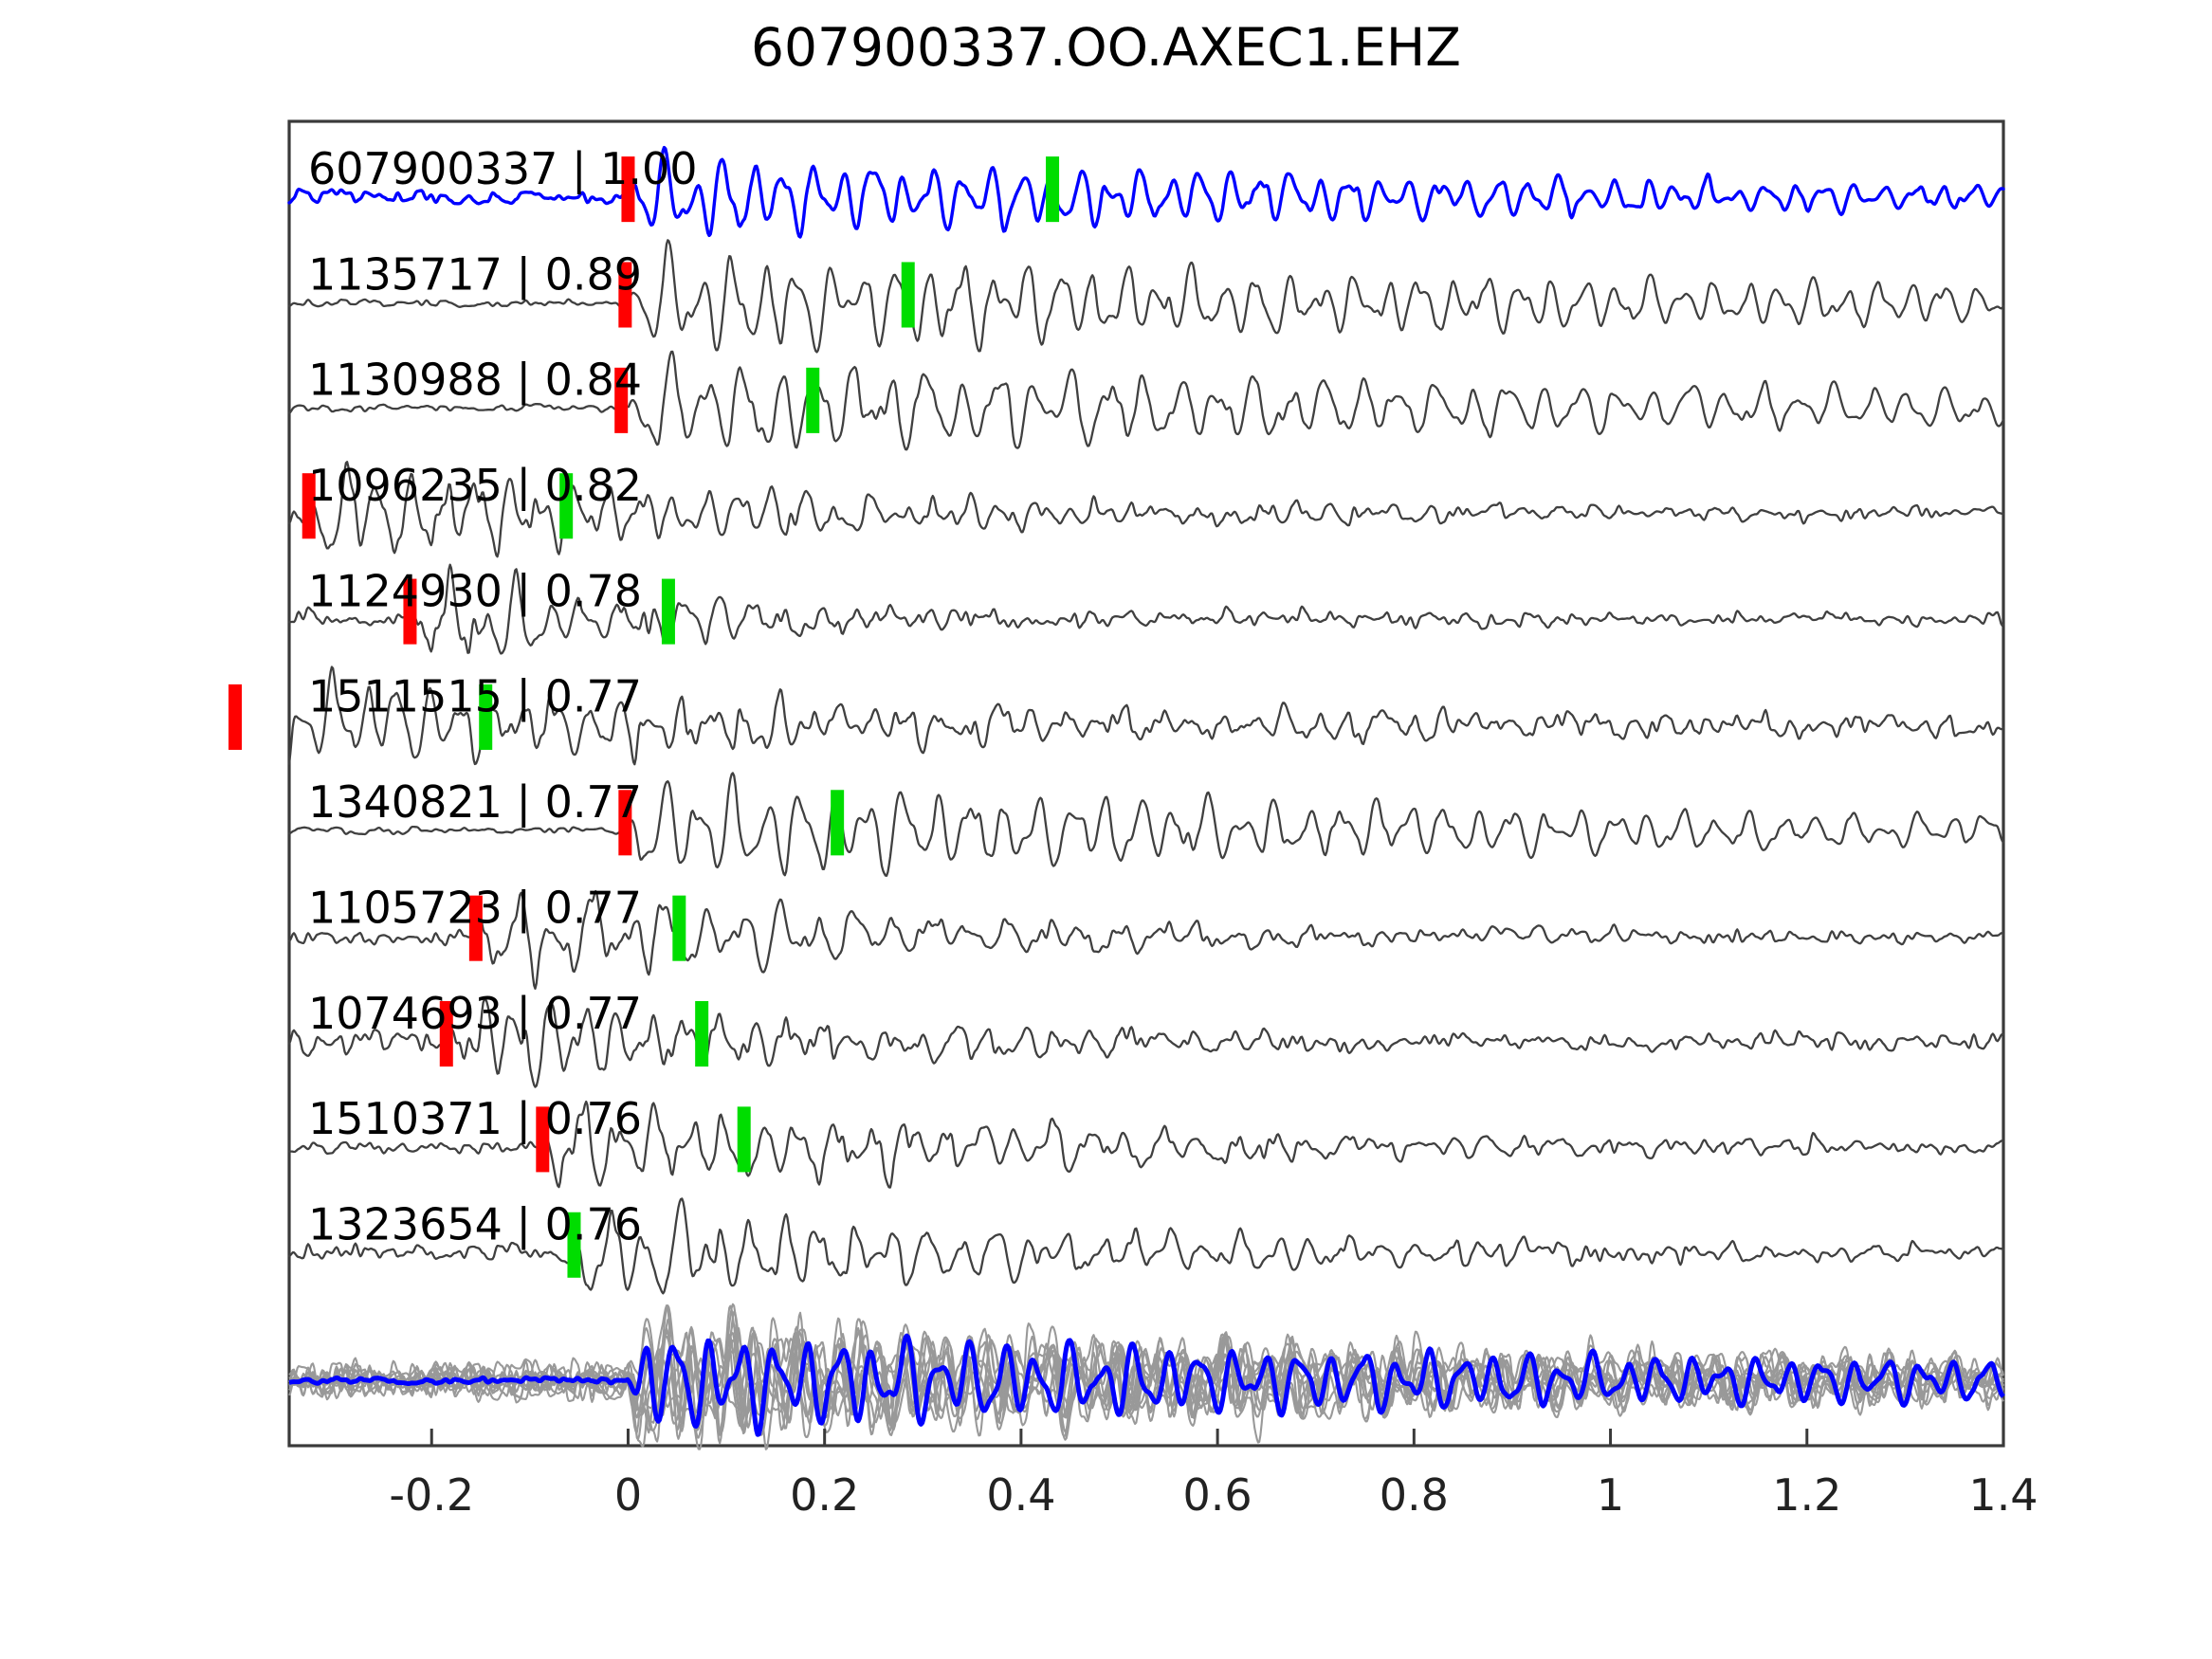 The height and width of the screenshot is (1659, 2212). What do you see at coordinates (475, 1014) in the screenshot?
I see `trace-label: 1074693 | 0.77` at bounding box center [475, 1014].